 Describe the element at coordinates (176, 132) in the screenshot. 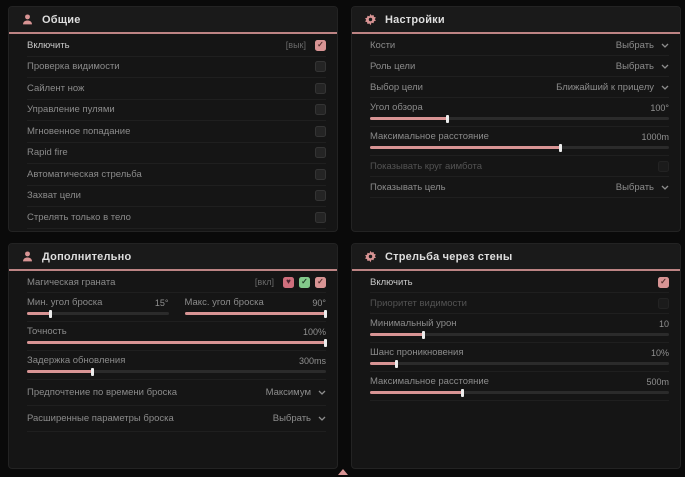

I see `menu-item-instant-hit: Мгновенное попадание ✓` at that location.